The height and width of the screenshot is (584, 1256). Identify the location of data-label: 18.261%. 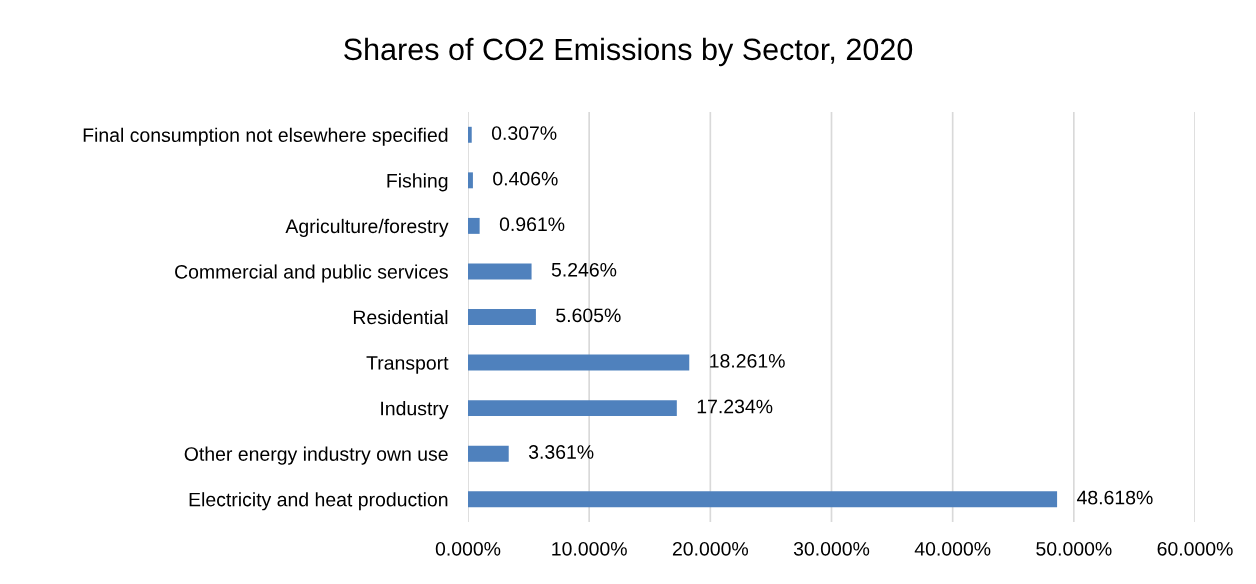
(747, 361).